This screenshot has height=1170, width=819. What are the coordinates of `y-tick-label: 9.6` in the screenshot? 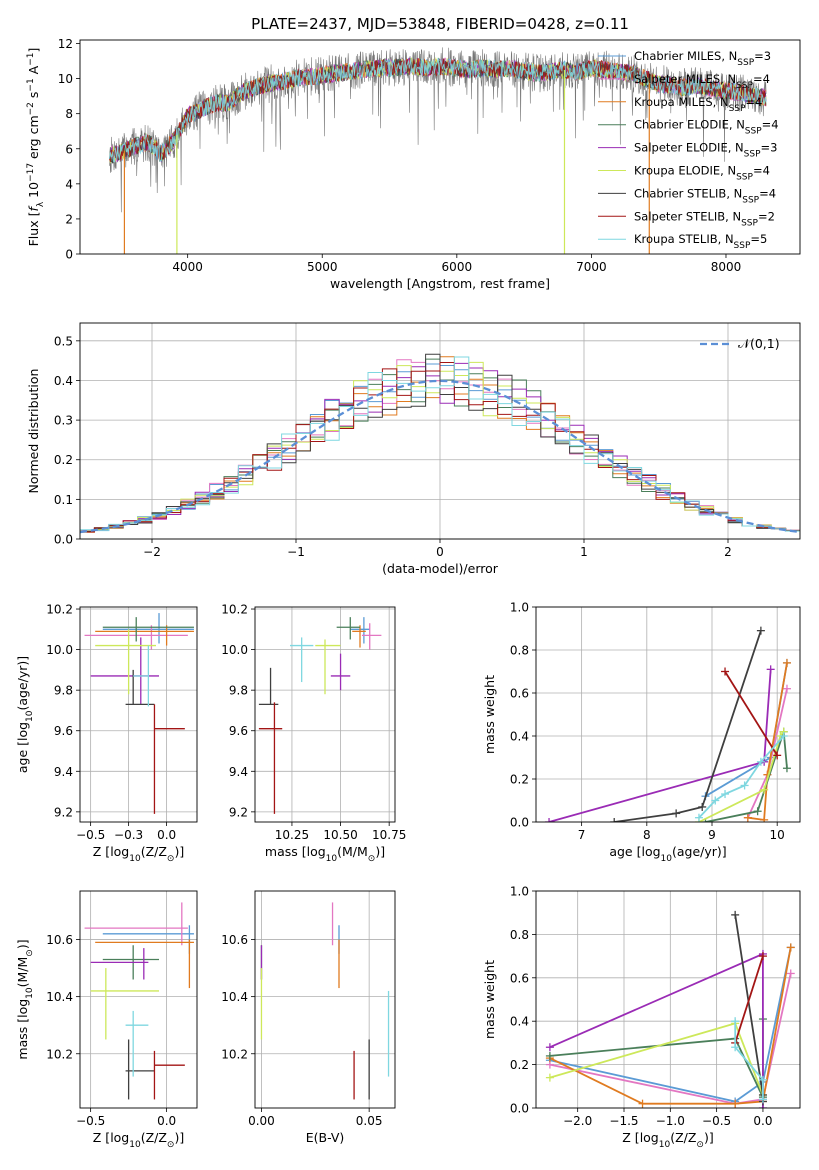 It's located at (238, 731).